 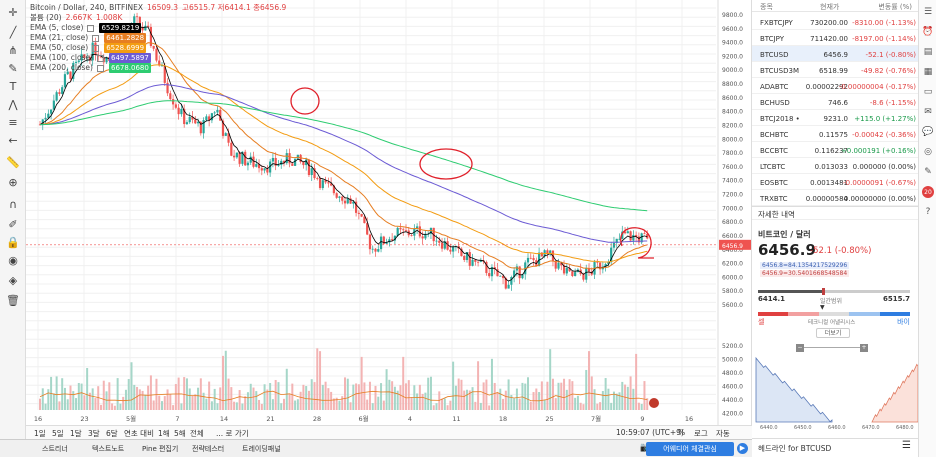 I want to click on price-tick-label: 8600.0, so click(x=732, y=98).